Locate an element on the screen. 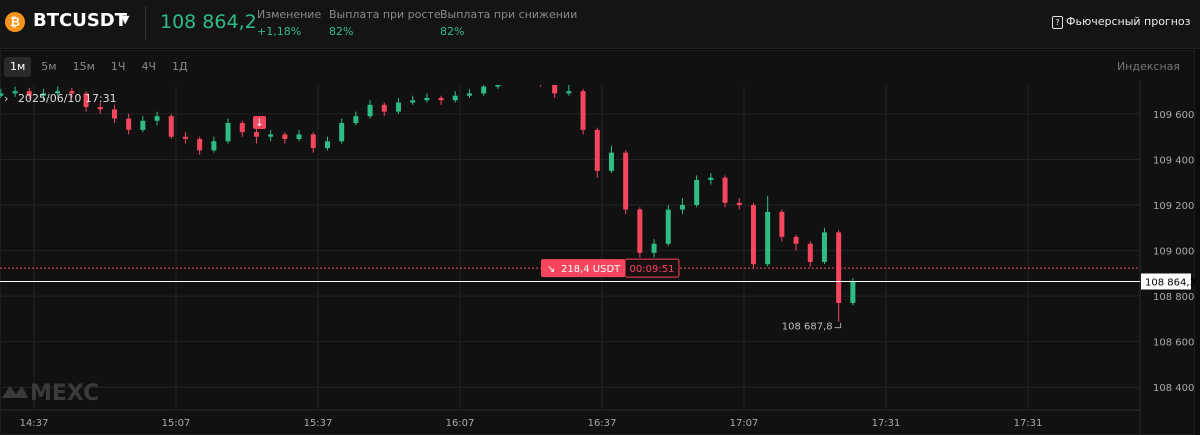 The height and width of the screenshot is (435, 1200). stat-label: Выплата при росте is located at coordinates (385, 14).